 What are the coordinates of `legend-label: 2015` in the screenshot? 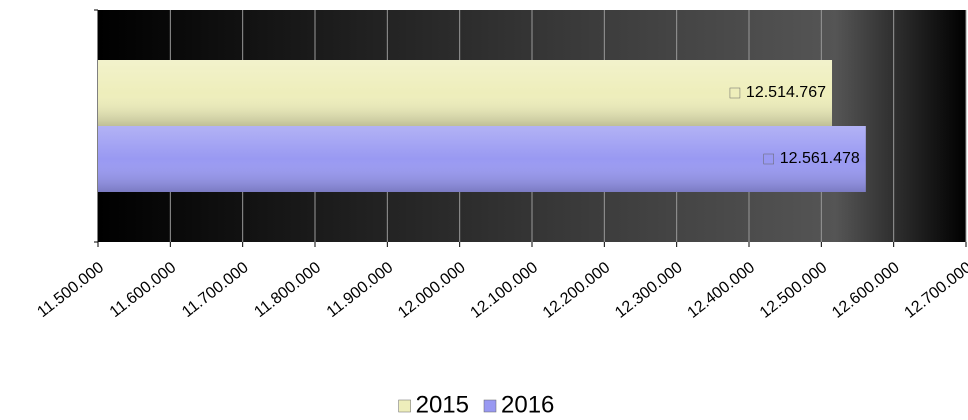 It's located at (442, 404).